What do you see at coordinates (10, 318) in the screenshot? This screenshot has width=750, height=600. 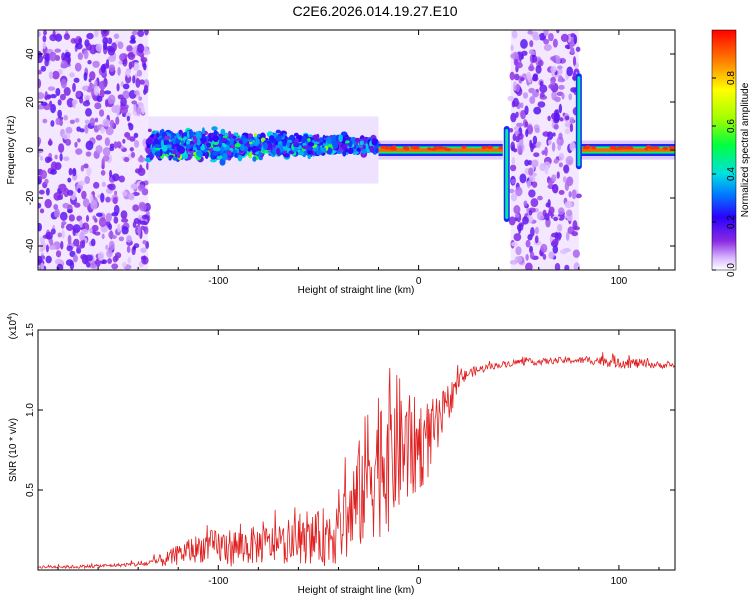 I see `snr-scale-exponent: 4` at bounding box center [10, 318].